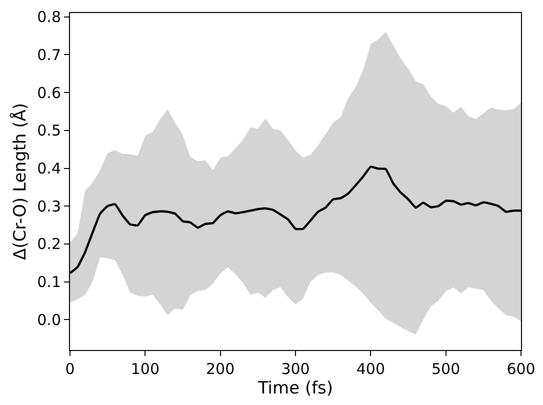 Image resolution: width=543 pixels, height=405 pixels. Describe the element at coordinates (49, 131) in the screenshot. I see `y-tick-label: 0.5` at that location.